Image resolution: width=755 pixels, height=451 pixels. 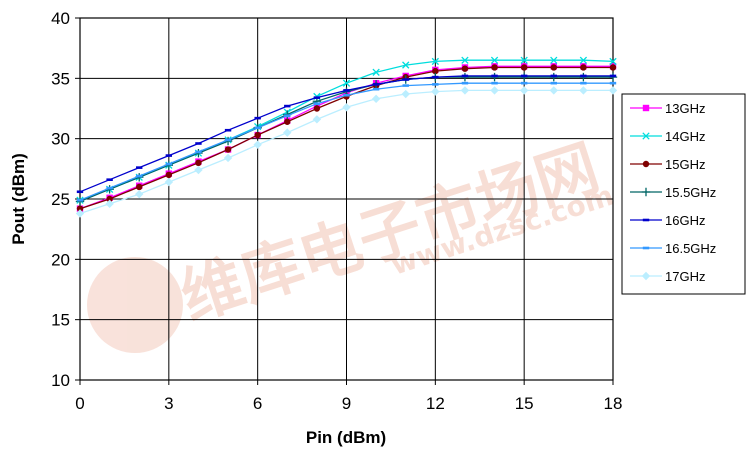 I want to click on x-tick-label: 9, so click(x=346, y=403).